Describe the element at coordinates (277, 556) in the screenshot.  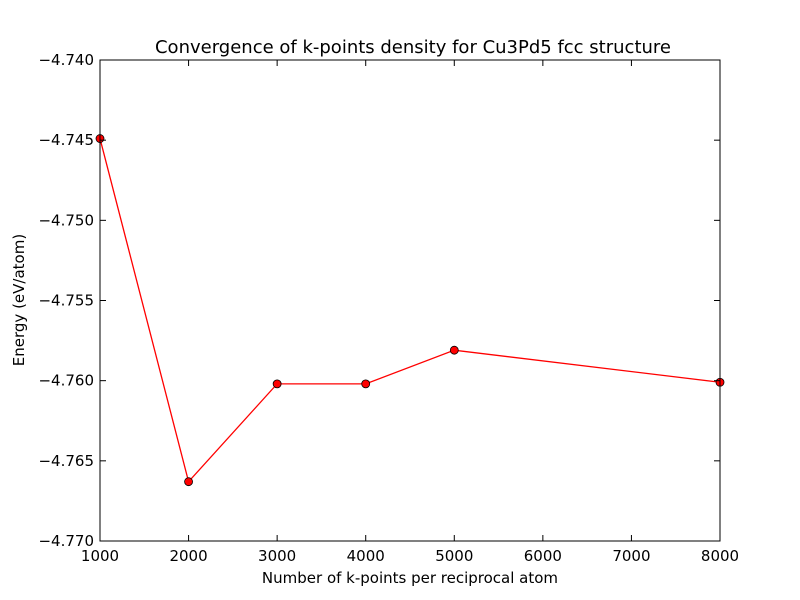
I see `x-tick-label-3000: 3000` at that location.